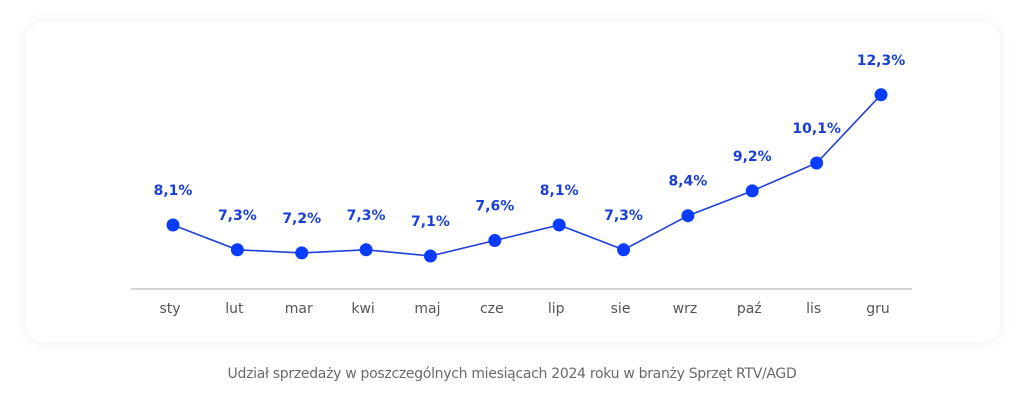 The image size is (1024, 403). Describe the element at coordinates (494, 207) in the screenshot. I see `data-label: 7,6%` at that location.